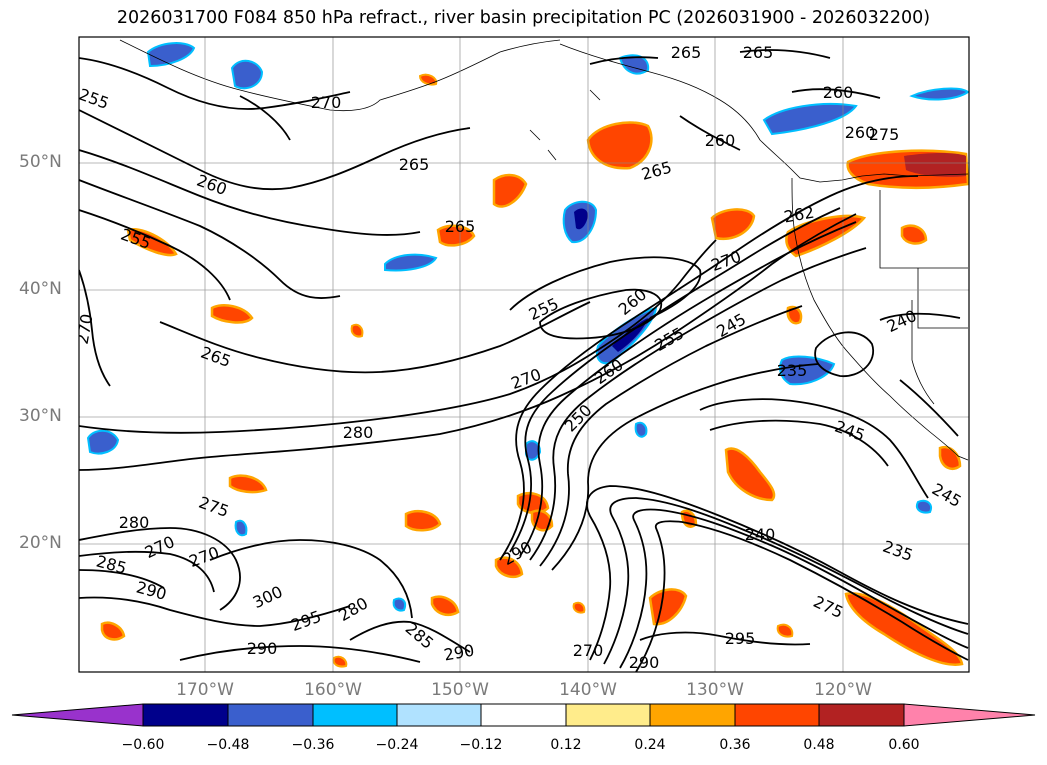 The image size is (1047, 765). What do you see at coordinates (228, 745) in the screenshot?
I see `colorbar-tick-label: −0.48` at bounding box center [228, 745].